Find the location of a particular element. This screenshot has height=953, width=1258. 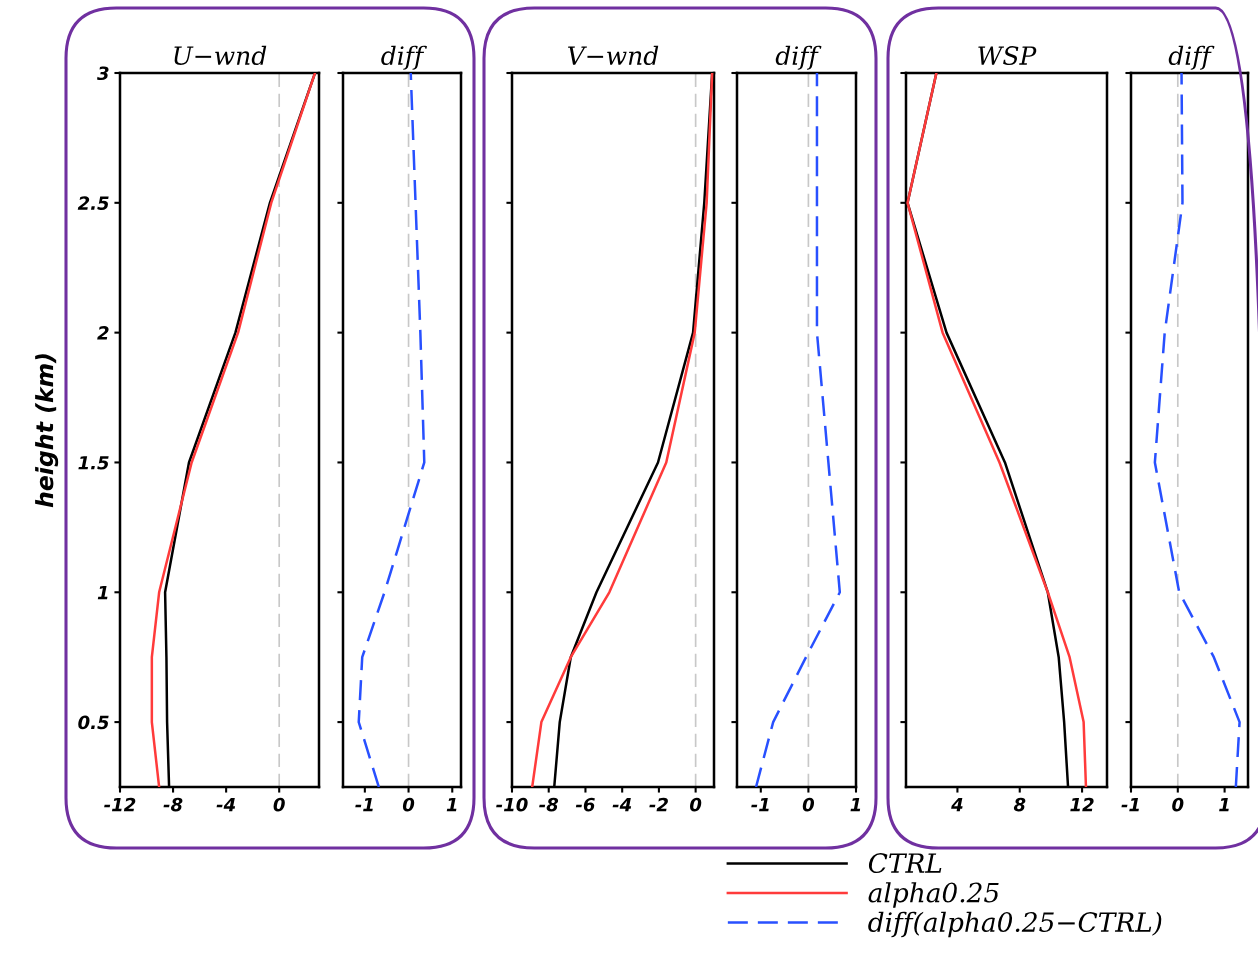

y-axis-title: height (km) is located at coordinates (47, 431).